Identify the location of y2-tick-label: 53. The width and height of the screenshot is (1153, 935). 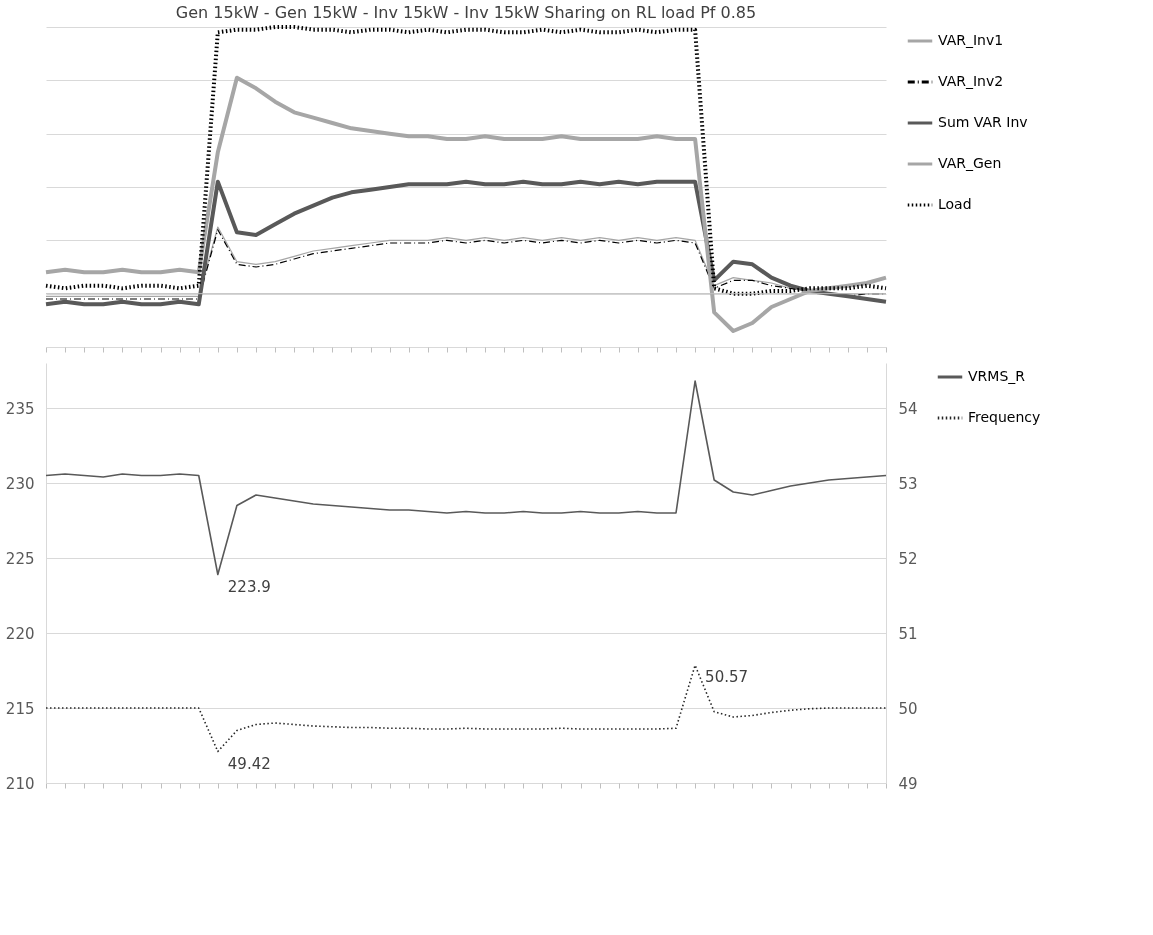
(908, 483).